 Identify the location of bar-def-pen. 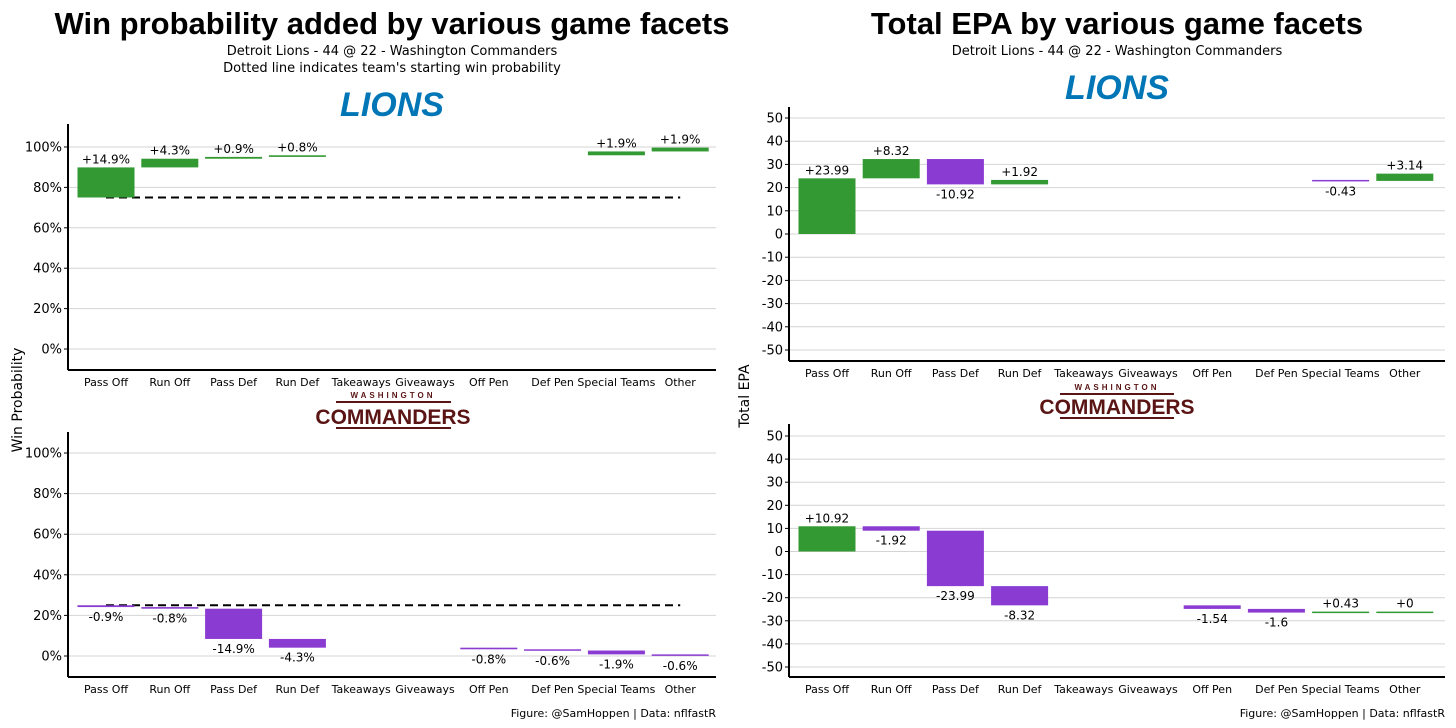
(553, 650).